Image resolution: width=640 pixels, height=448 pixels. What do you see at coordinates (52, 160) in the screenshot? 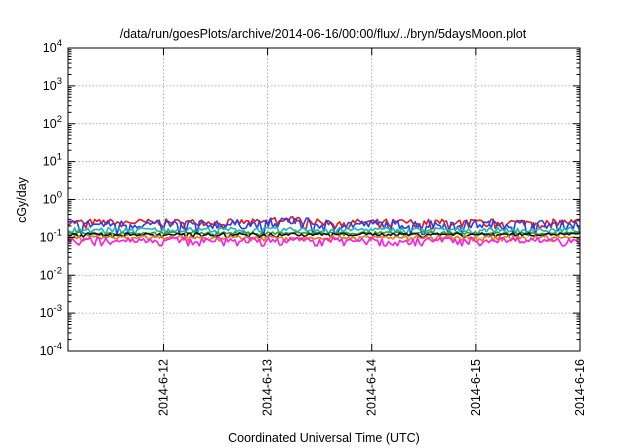
I see `y-tick-label: 10¹` at bounding box center [52, 160].